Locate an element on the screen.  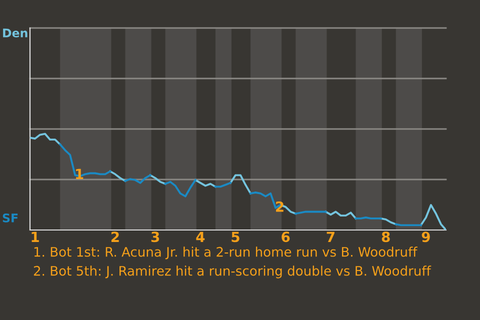
x-tick-label: 7 is located at coordinates (330, 237).